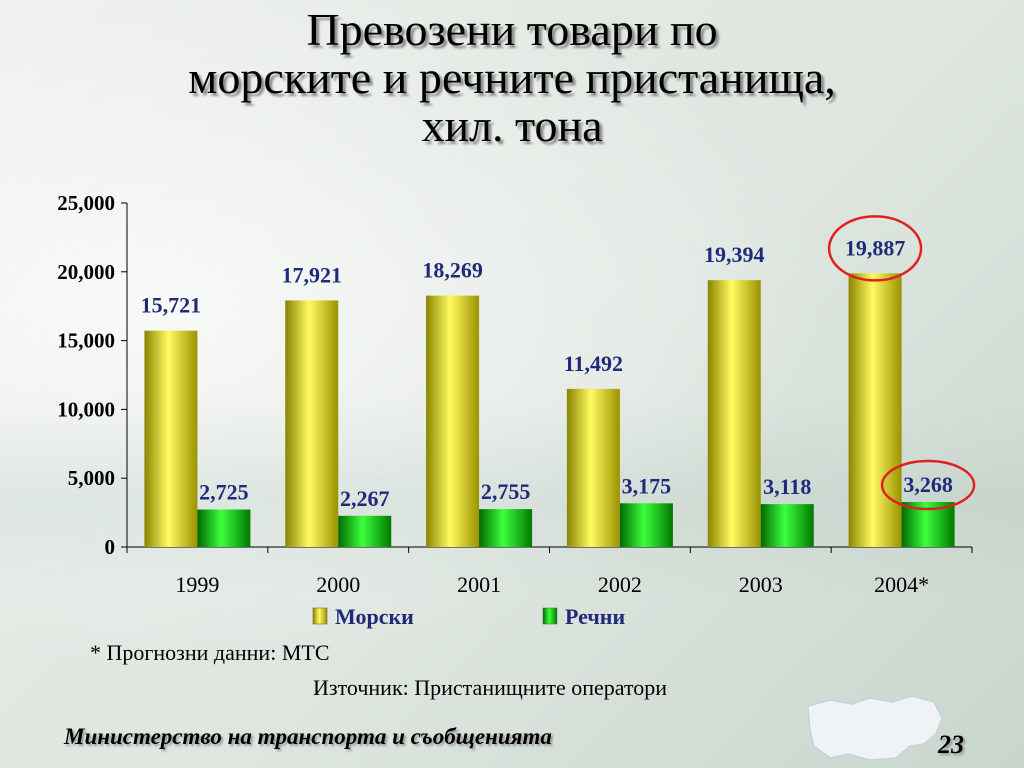  Describe the element at coordinates (512, 29) in the screenshot. I see `title-line-1: Превозени товари по` at that location.